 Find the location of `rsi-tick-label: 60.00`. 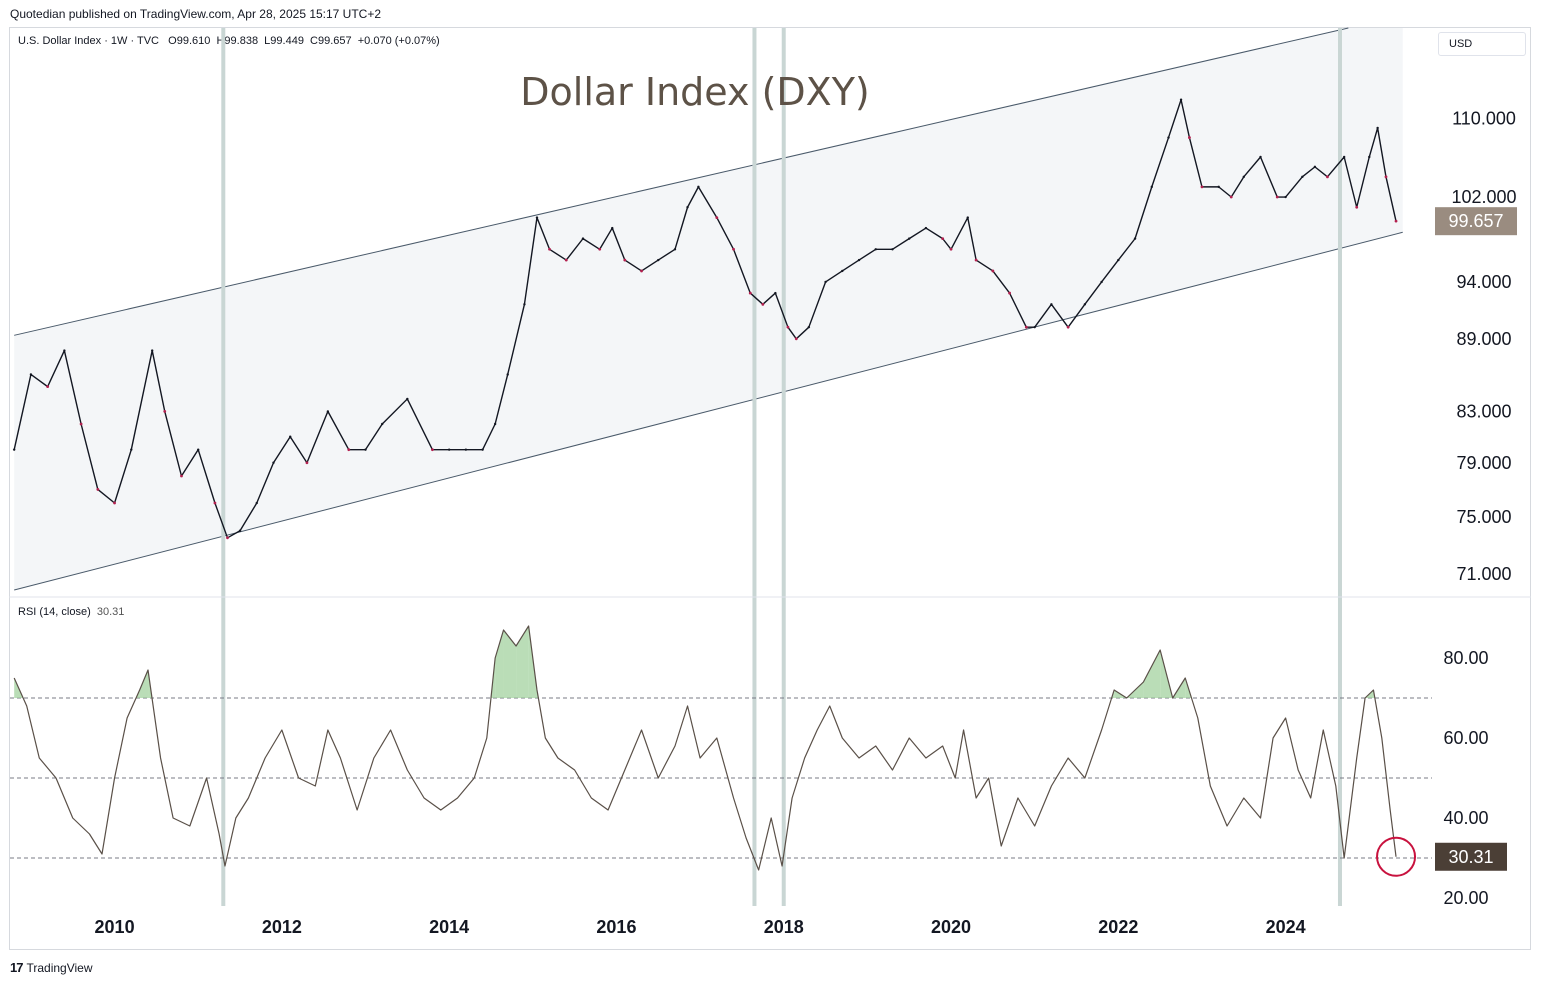

rsi-tick-label: 60.00 is located at coordinates (1465, 738).